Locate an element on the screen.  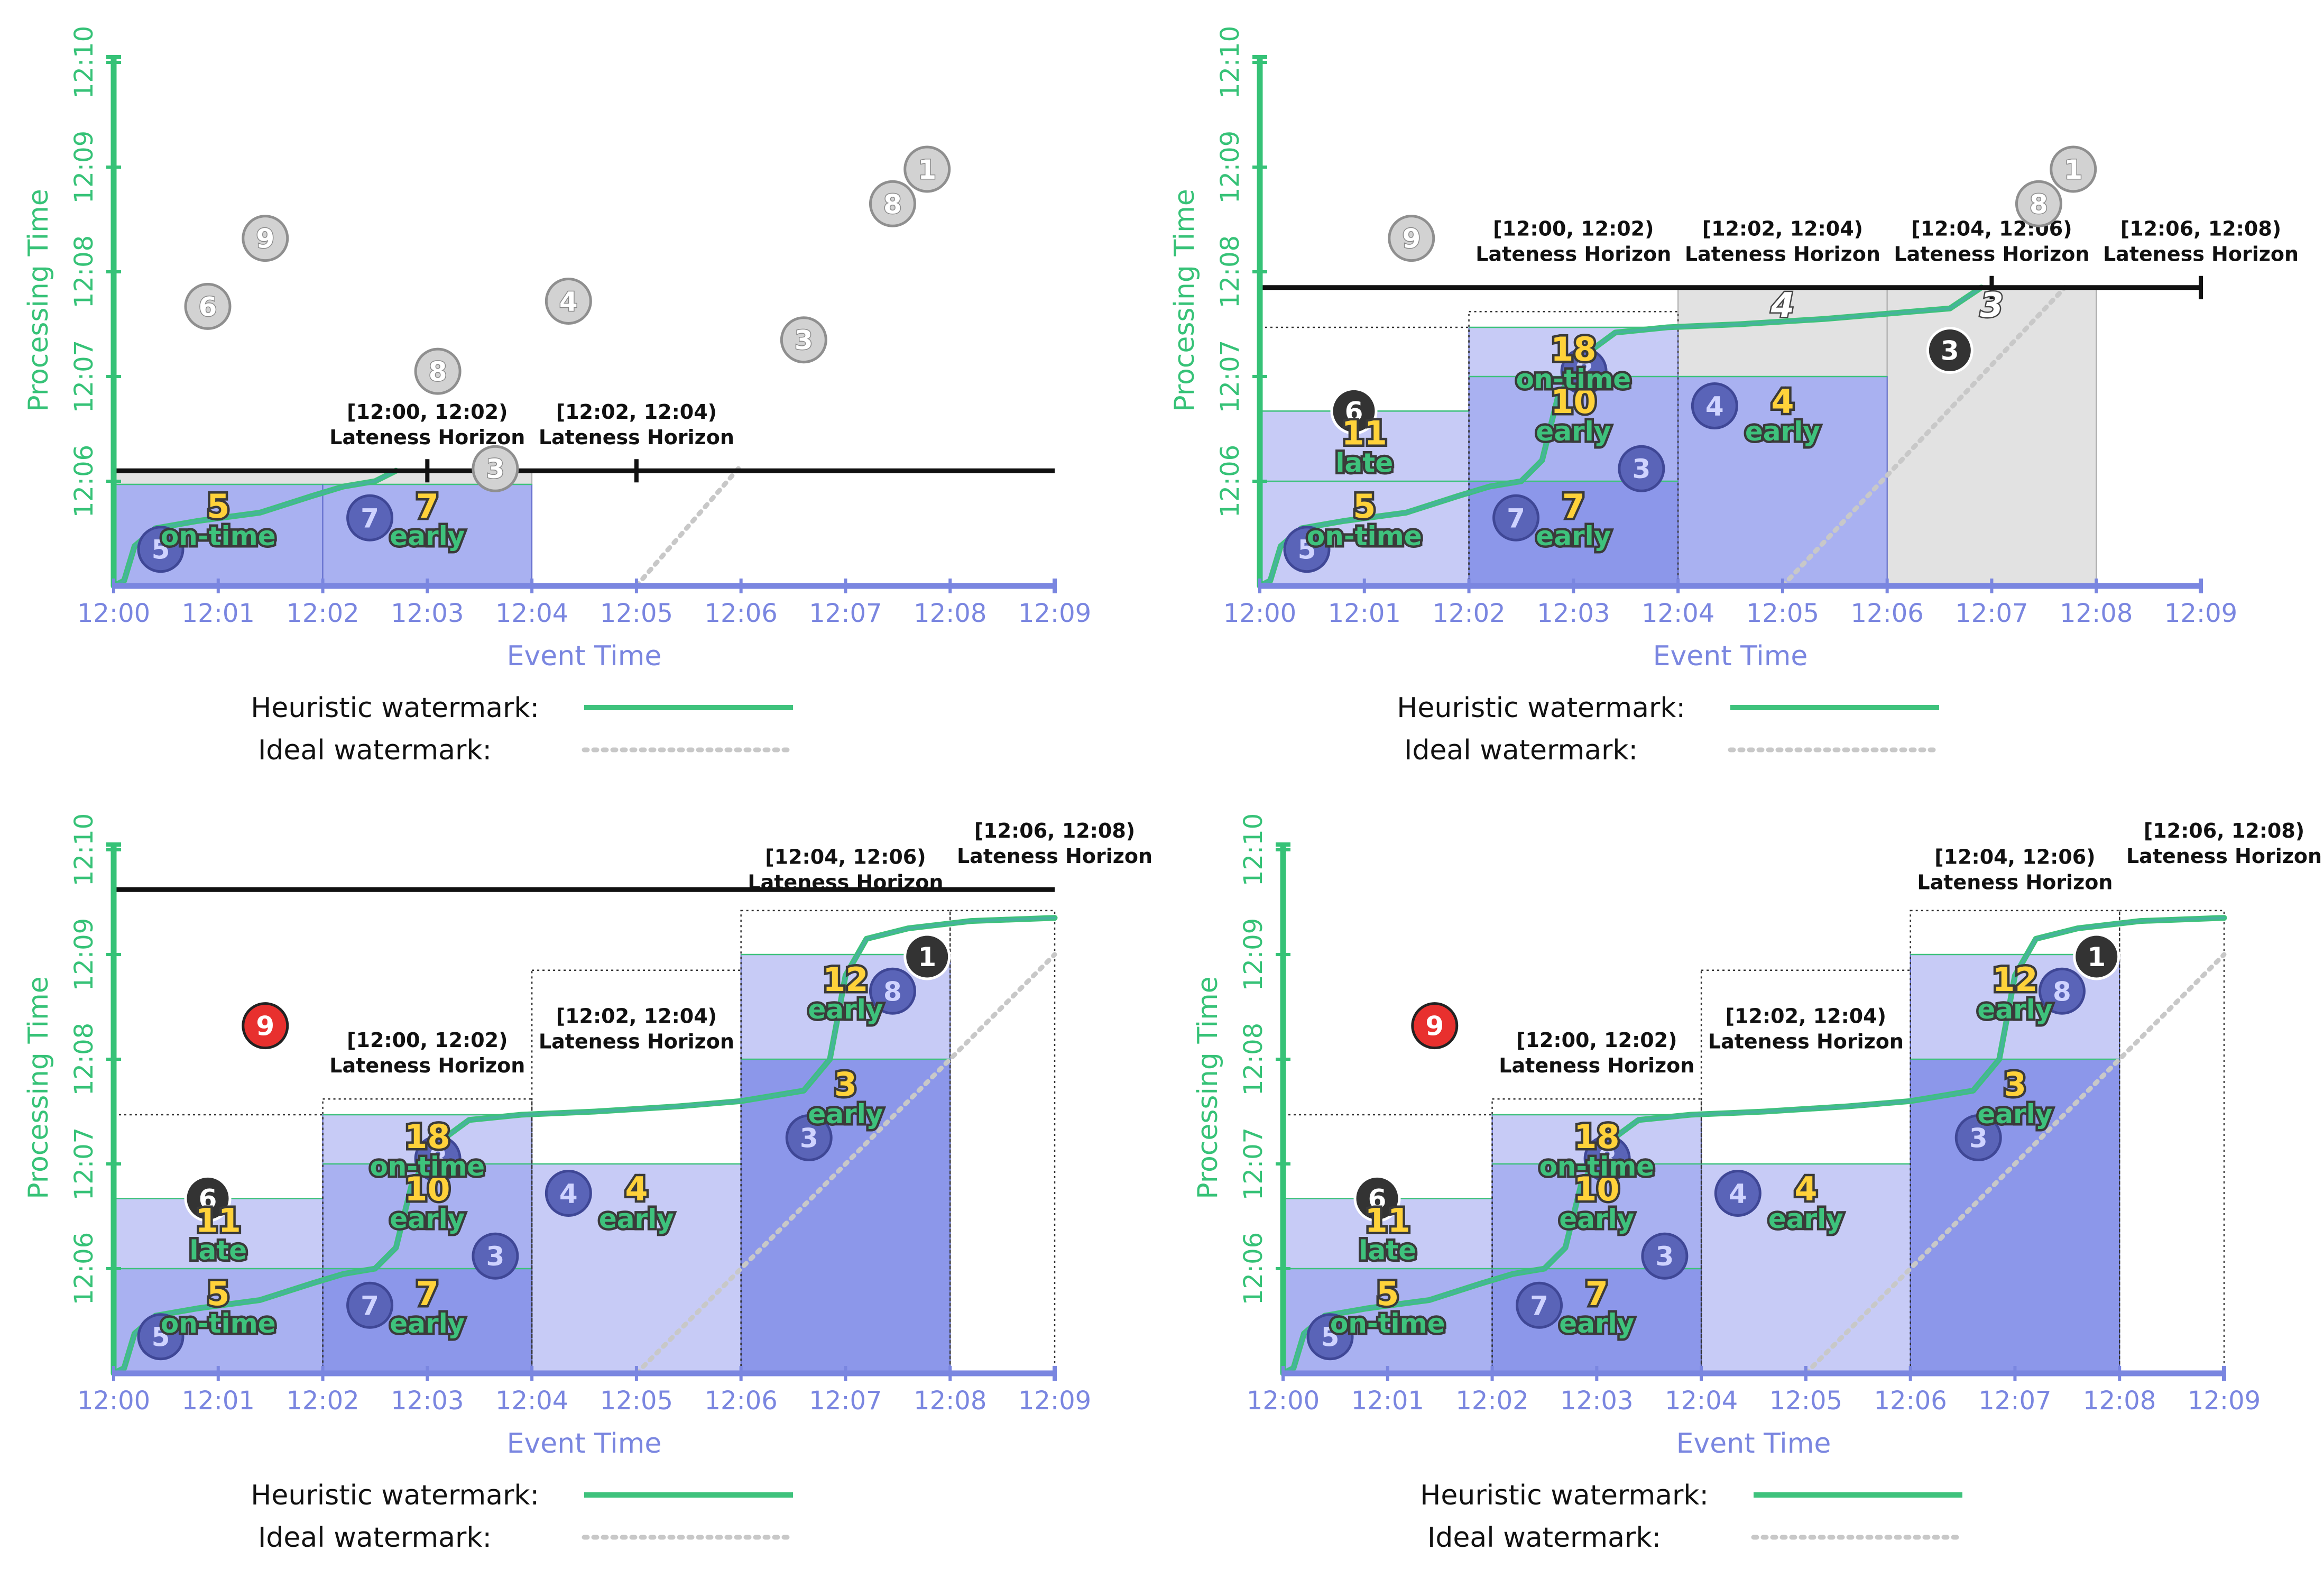
datum-point: 9 is located at coordinates (1411, 238).